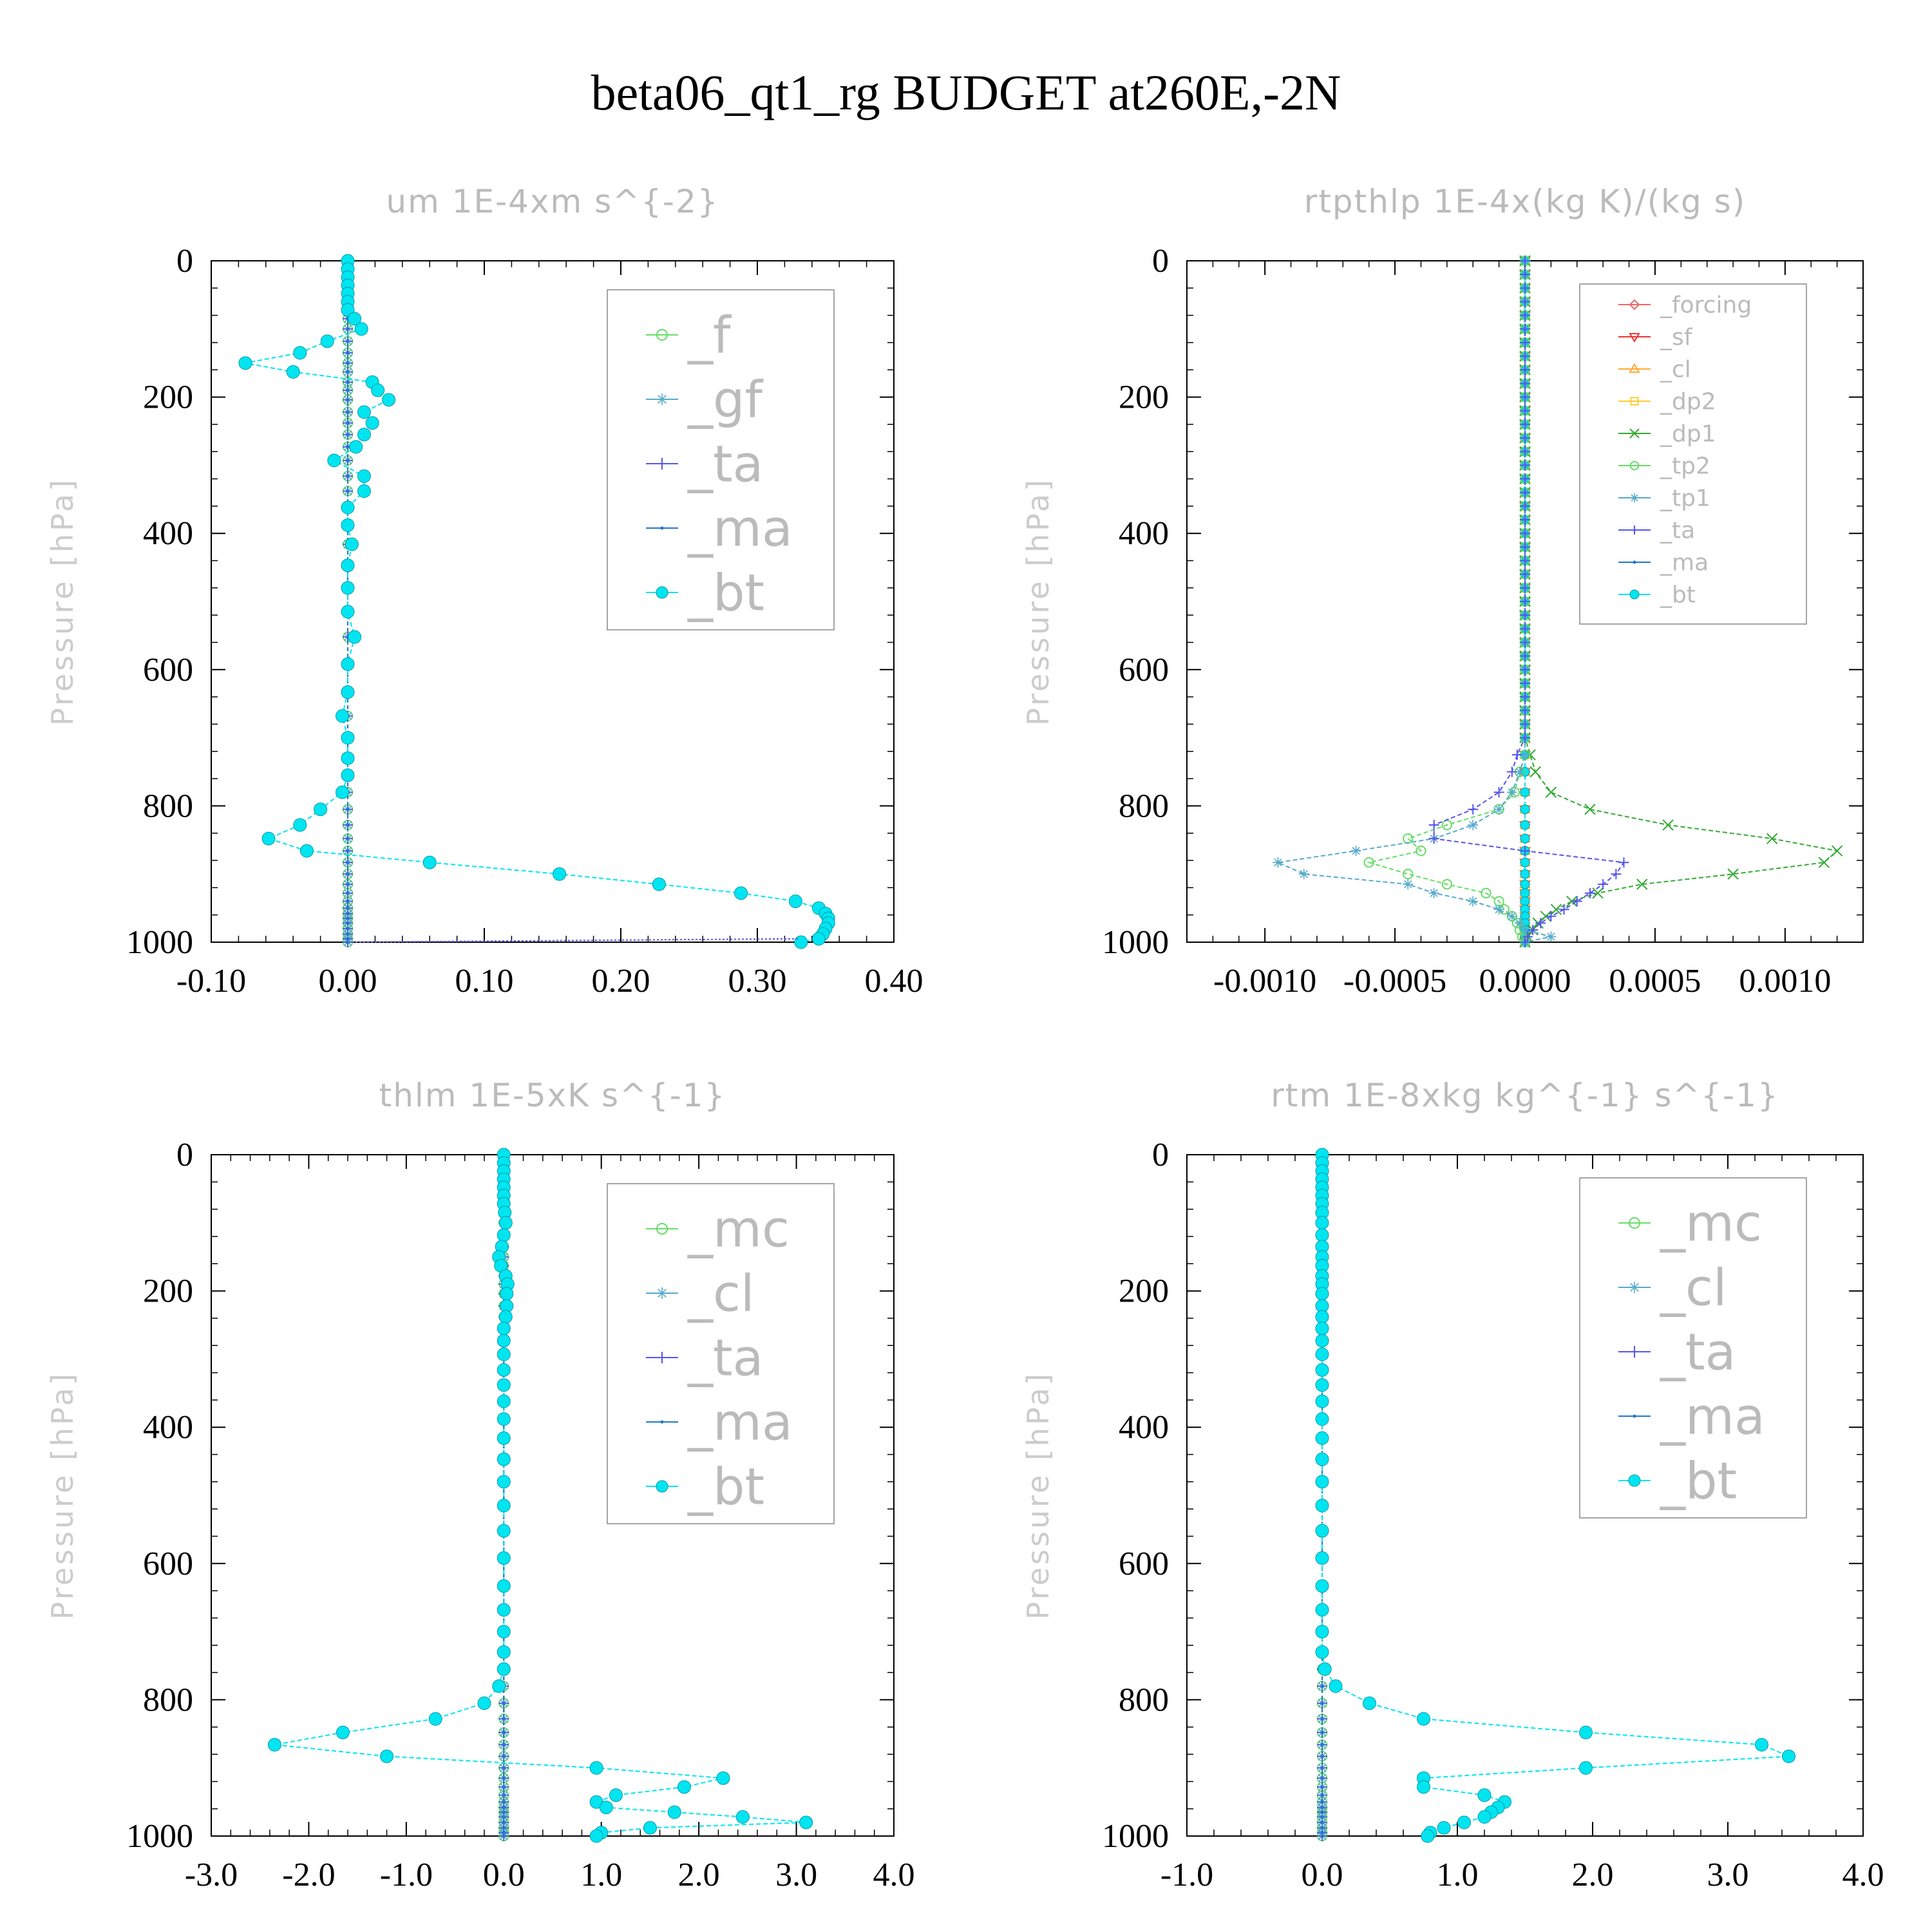  What do you see at coordinates (725, 400) in the screenshot?
I see `legend-label: _gf` at bounding box center [725, 400].